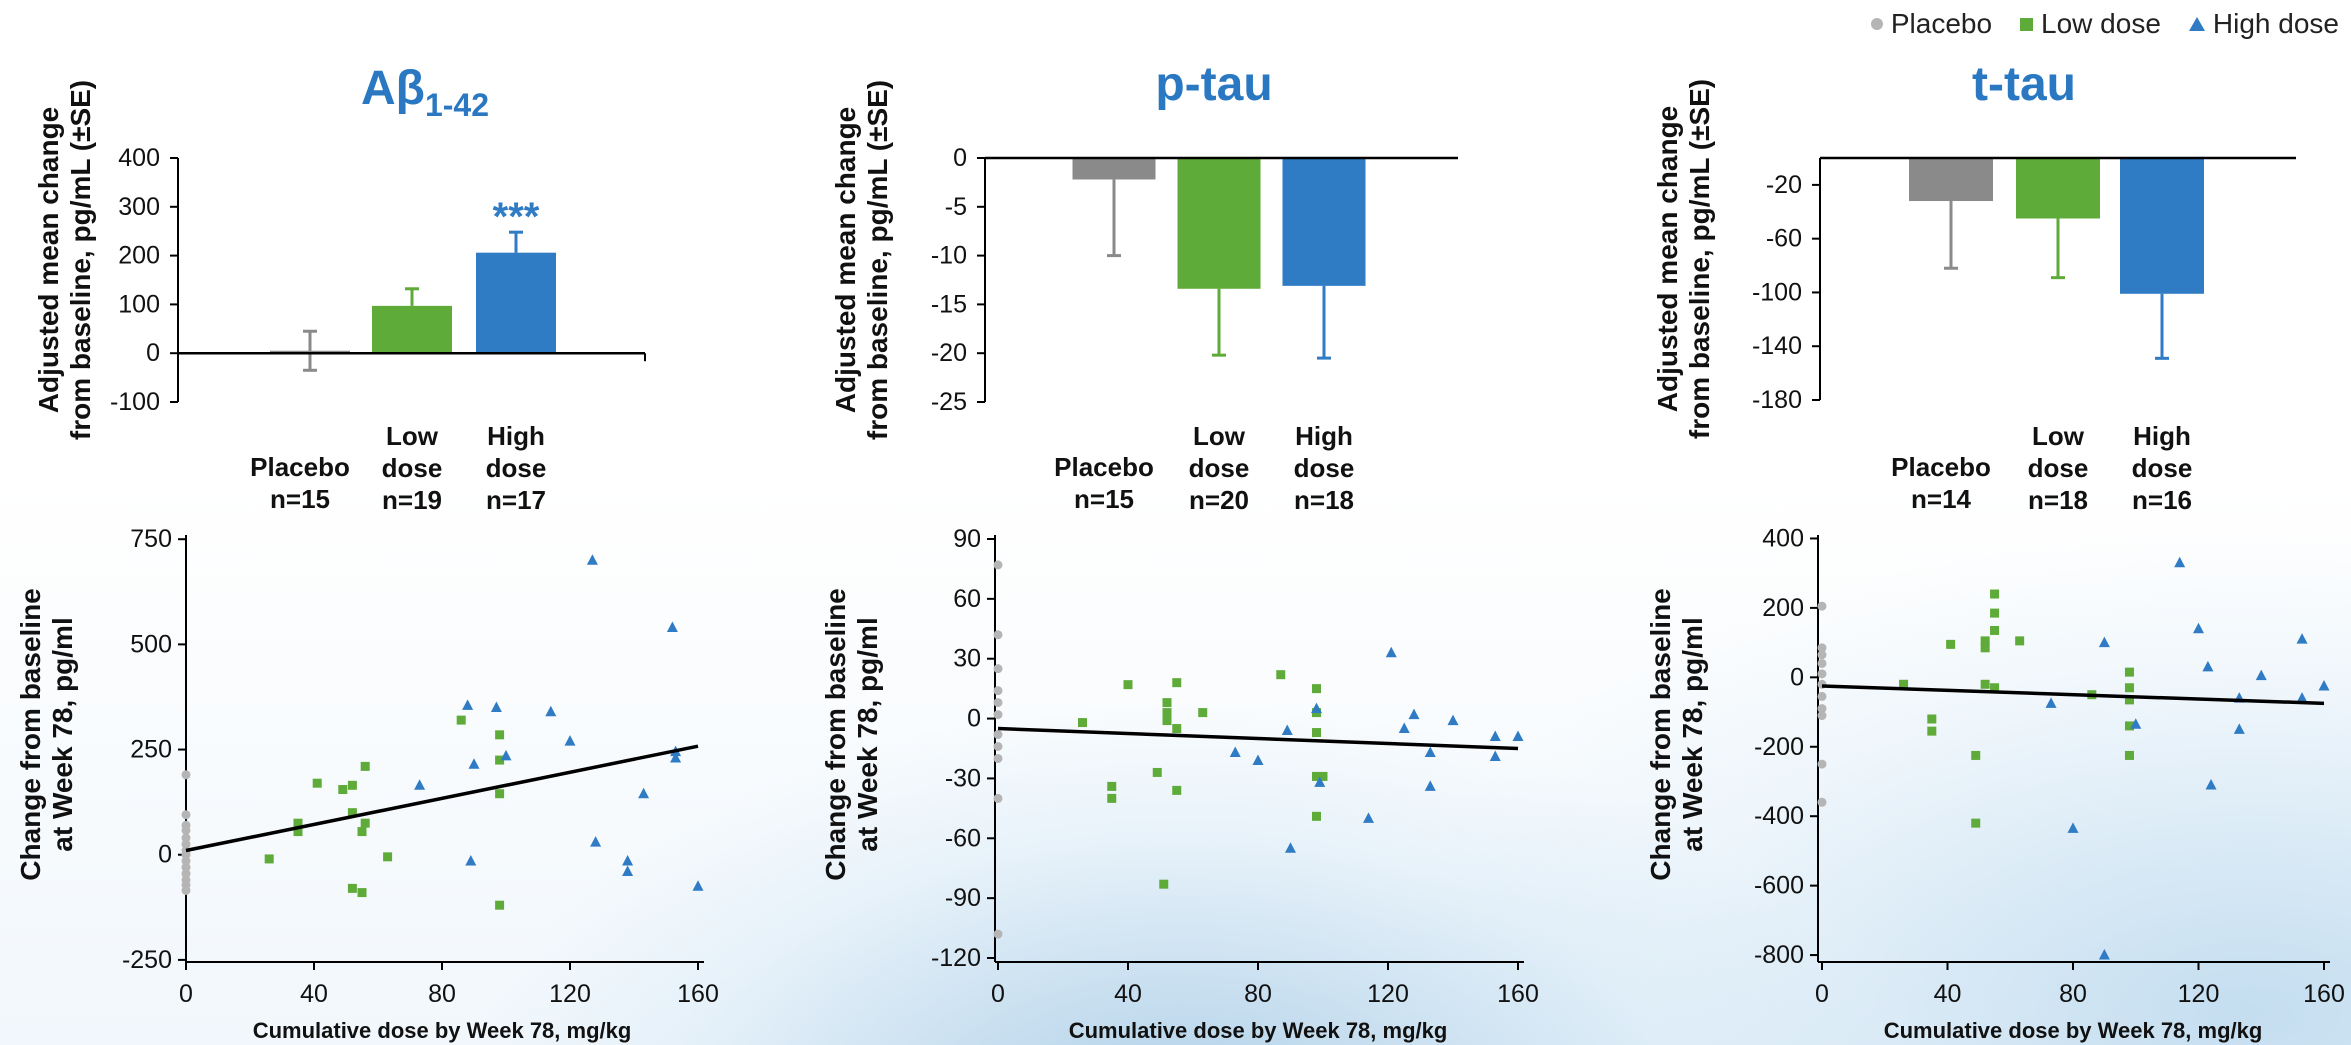 This screenshot has width=2351, height=1045. Describe the element at coordinates (1104, 499) in the screenshot. I see `category-label-1-0-1: n=15` at that location.